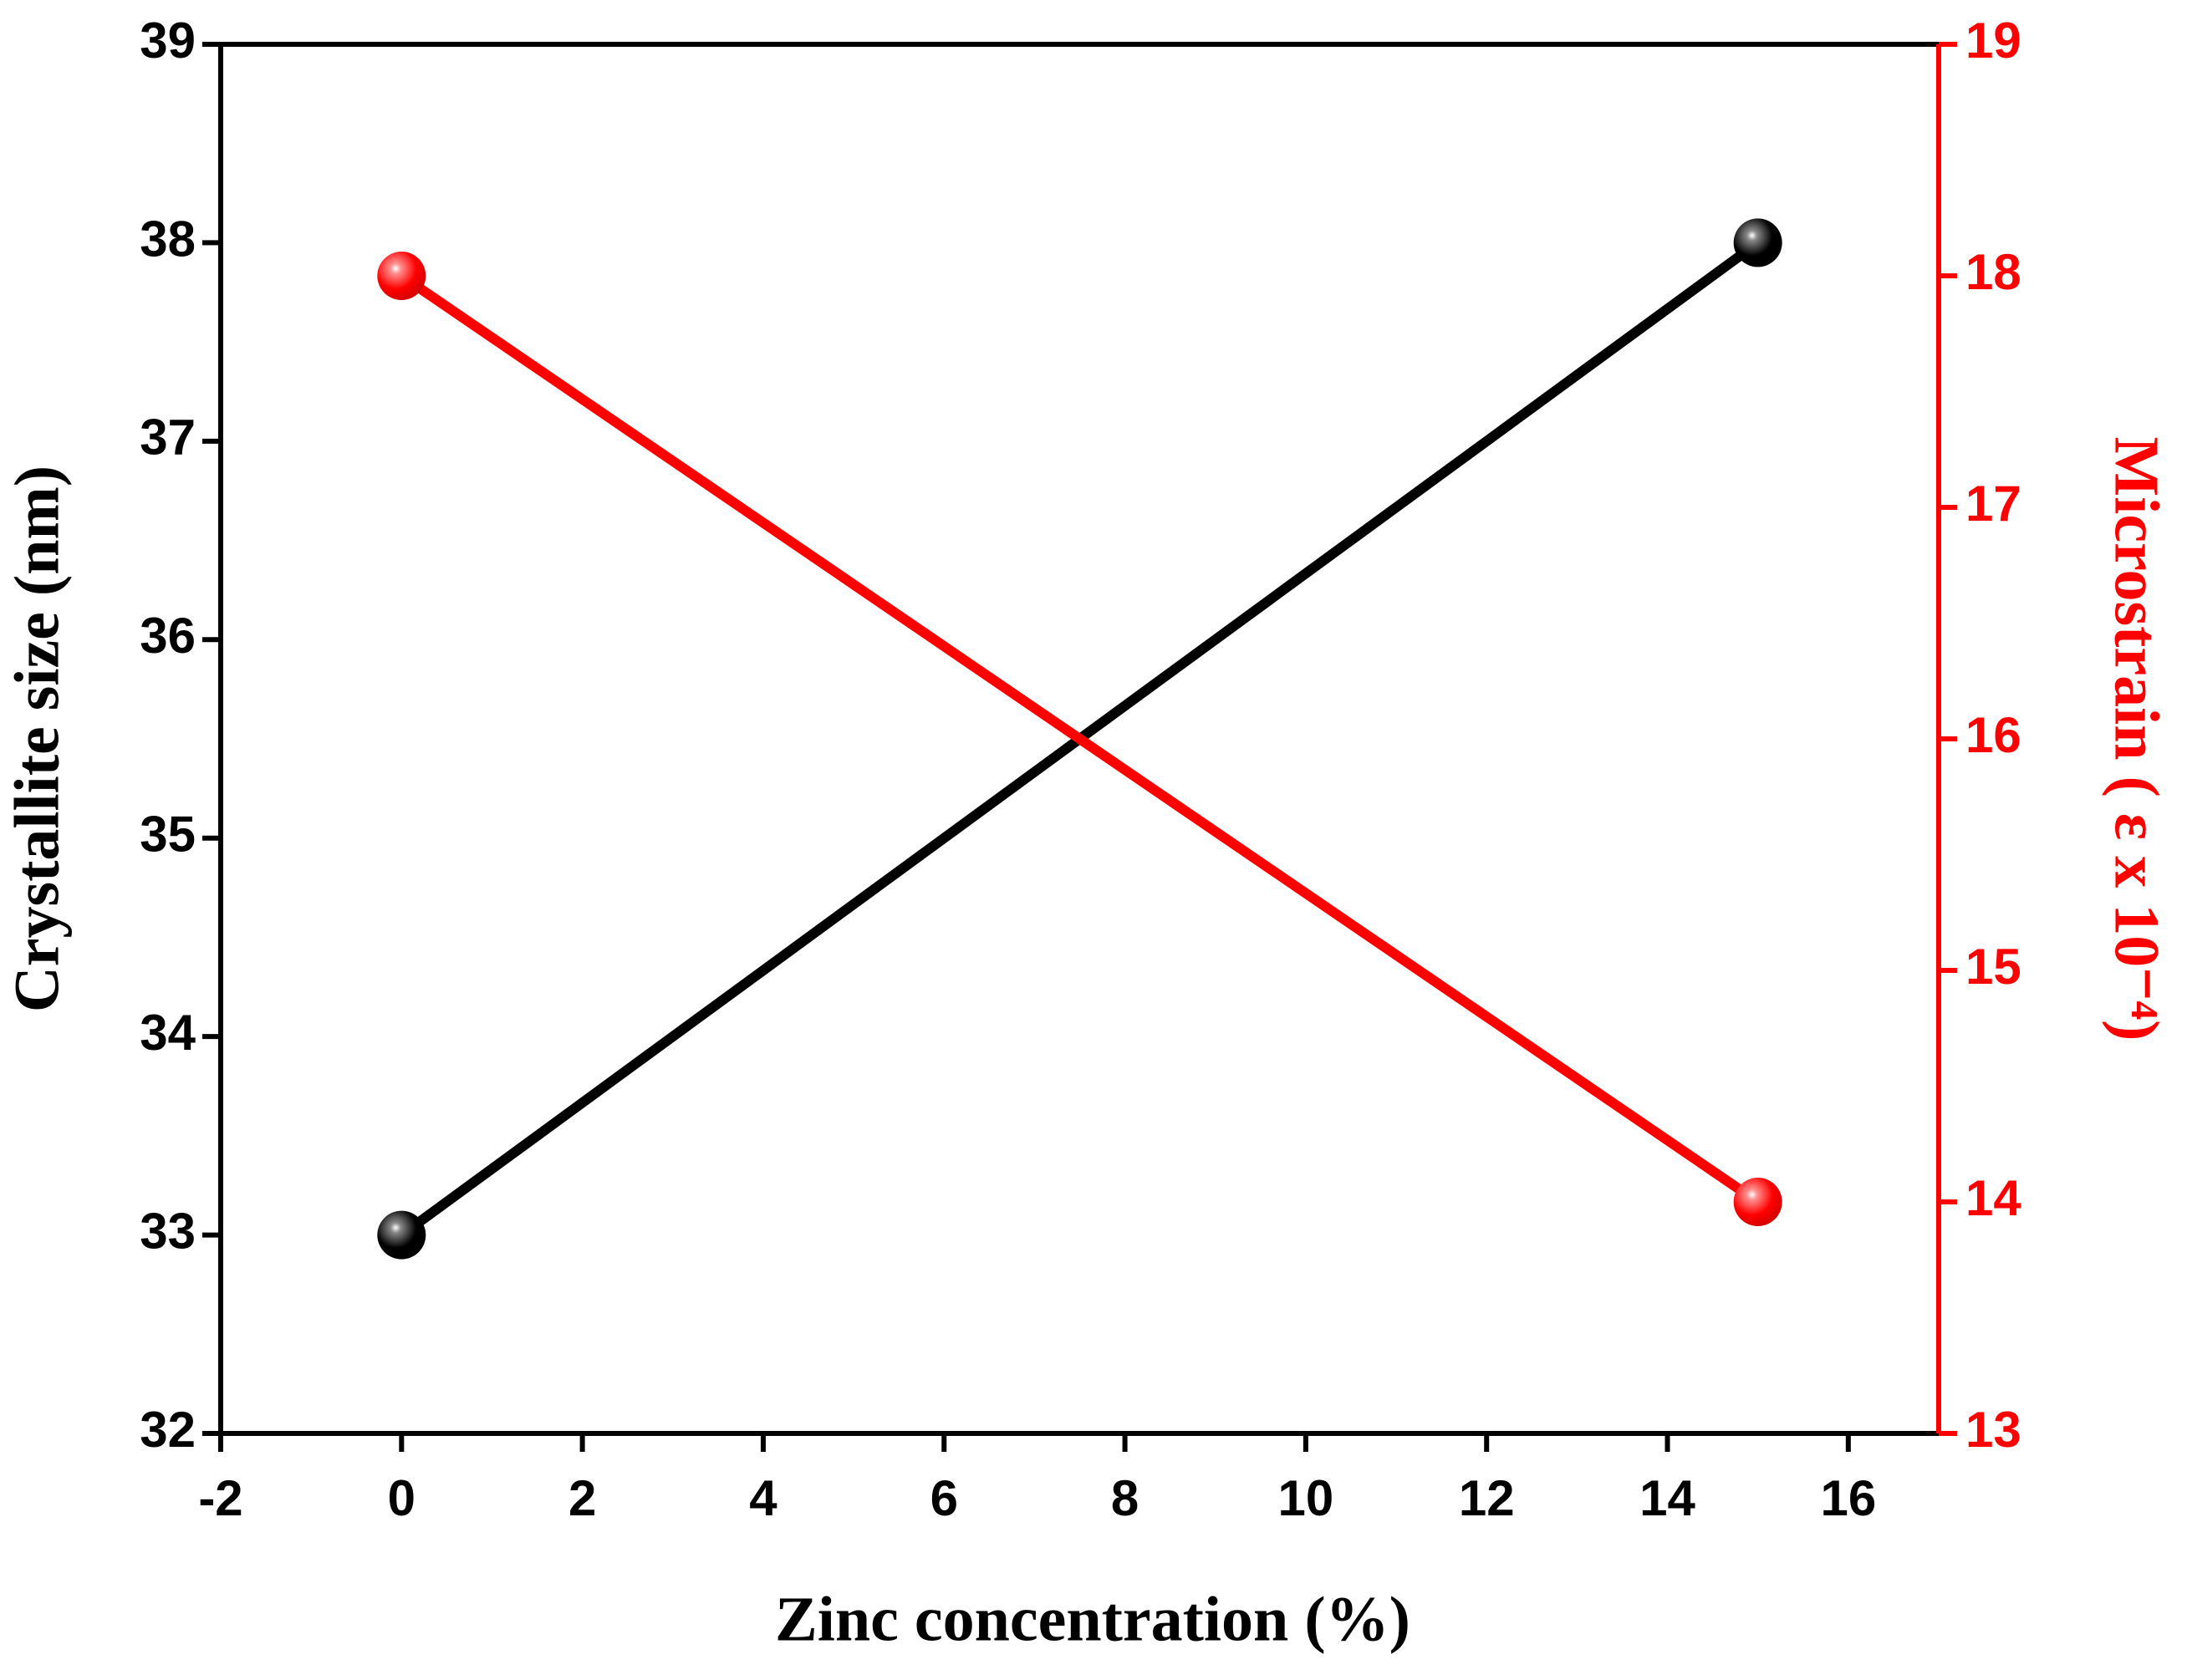  What do you see at coordinates (1993, 735) in the screenshot?
I see `y2-tick-label: 16` at bounding box center [1993, 735].